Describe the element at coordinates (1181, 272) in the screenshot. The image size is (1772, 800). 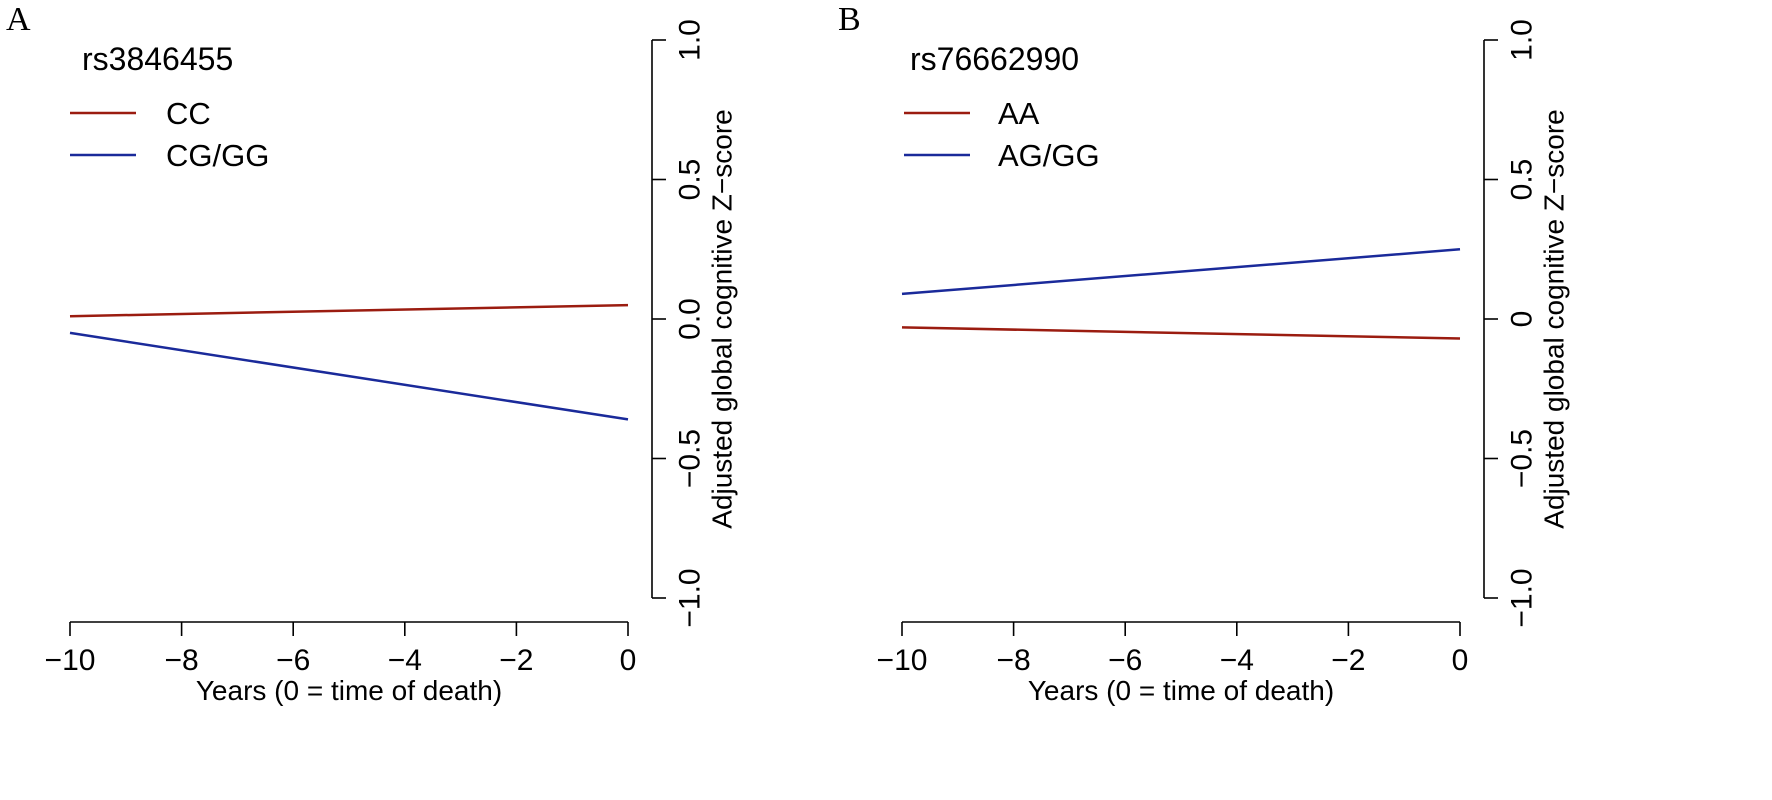
I see `series-line-ag-gg` at that location.